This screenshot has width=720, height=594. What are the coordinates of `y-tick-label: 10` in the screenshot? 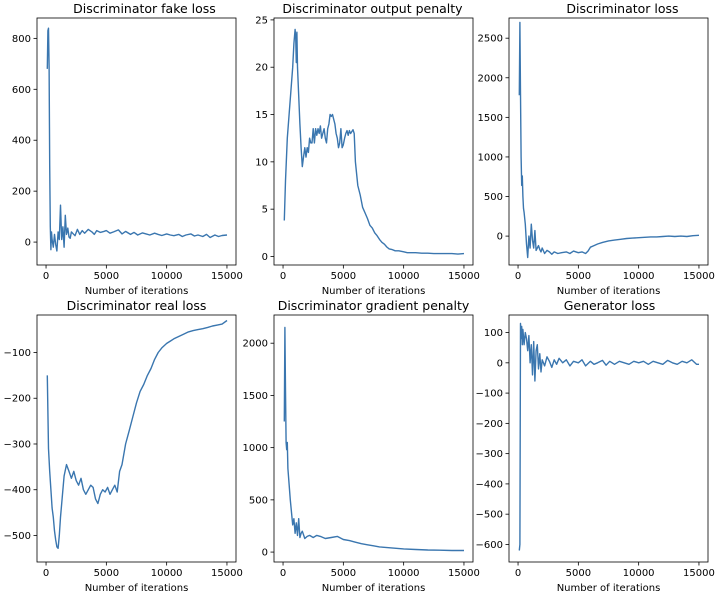 It's located at (261, 162).